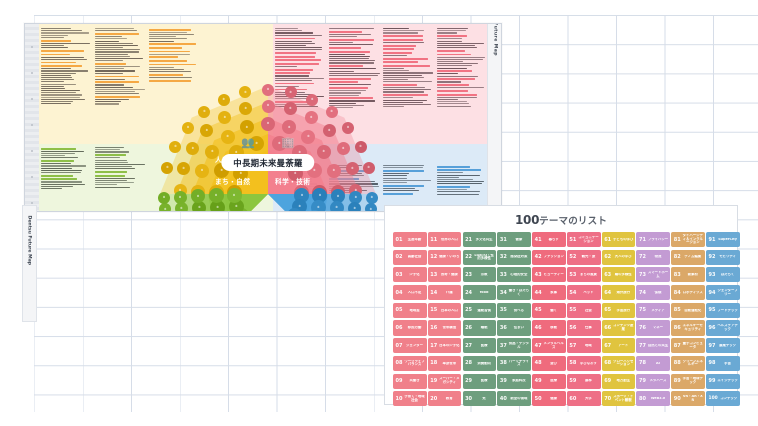 This screenshot has height=426, width=758. I want to click on theme-chip: 04 人口不足, so click(410, 293).